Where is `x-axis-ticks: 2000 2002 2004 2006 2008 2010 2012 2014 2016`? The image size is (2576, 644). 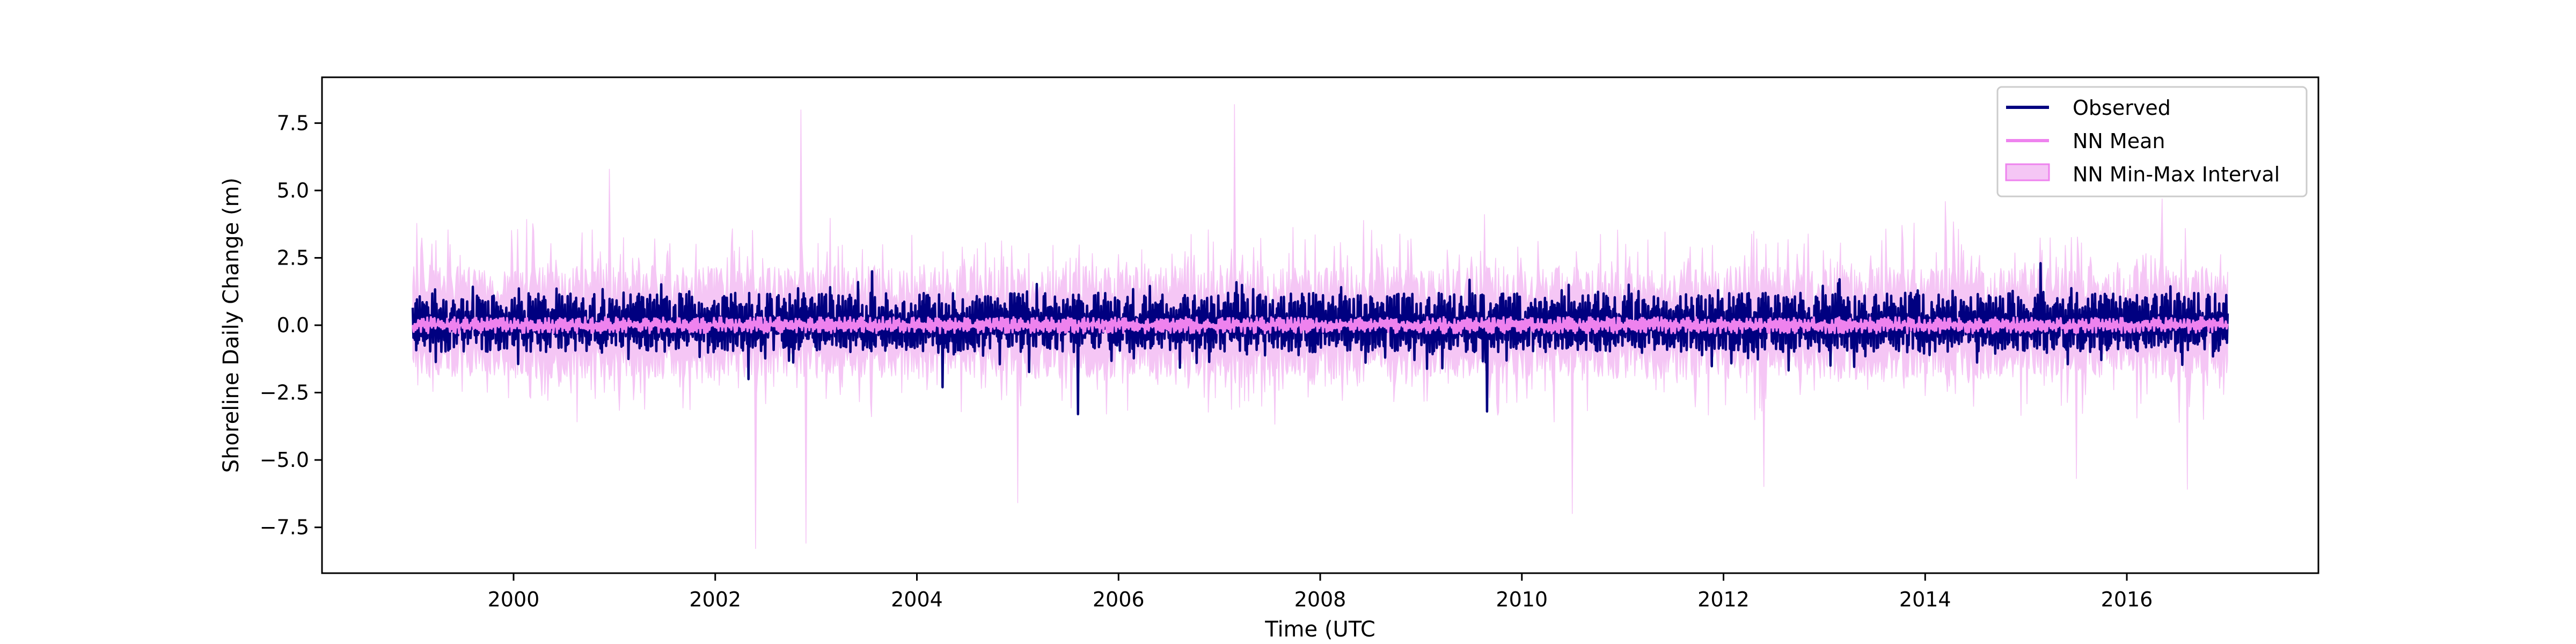
x-axis-ticks: 2000 2002 2004 2006 2008 2010 2012 2014 2016 is located at coordinates (1320, 592).